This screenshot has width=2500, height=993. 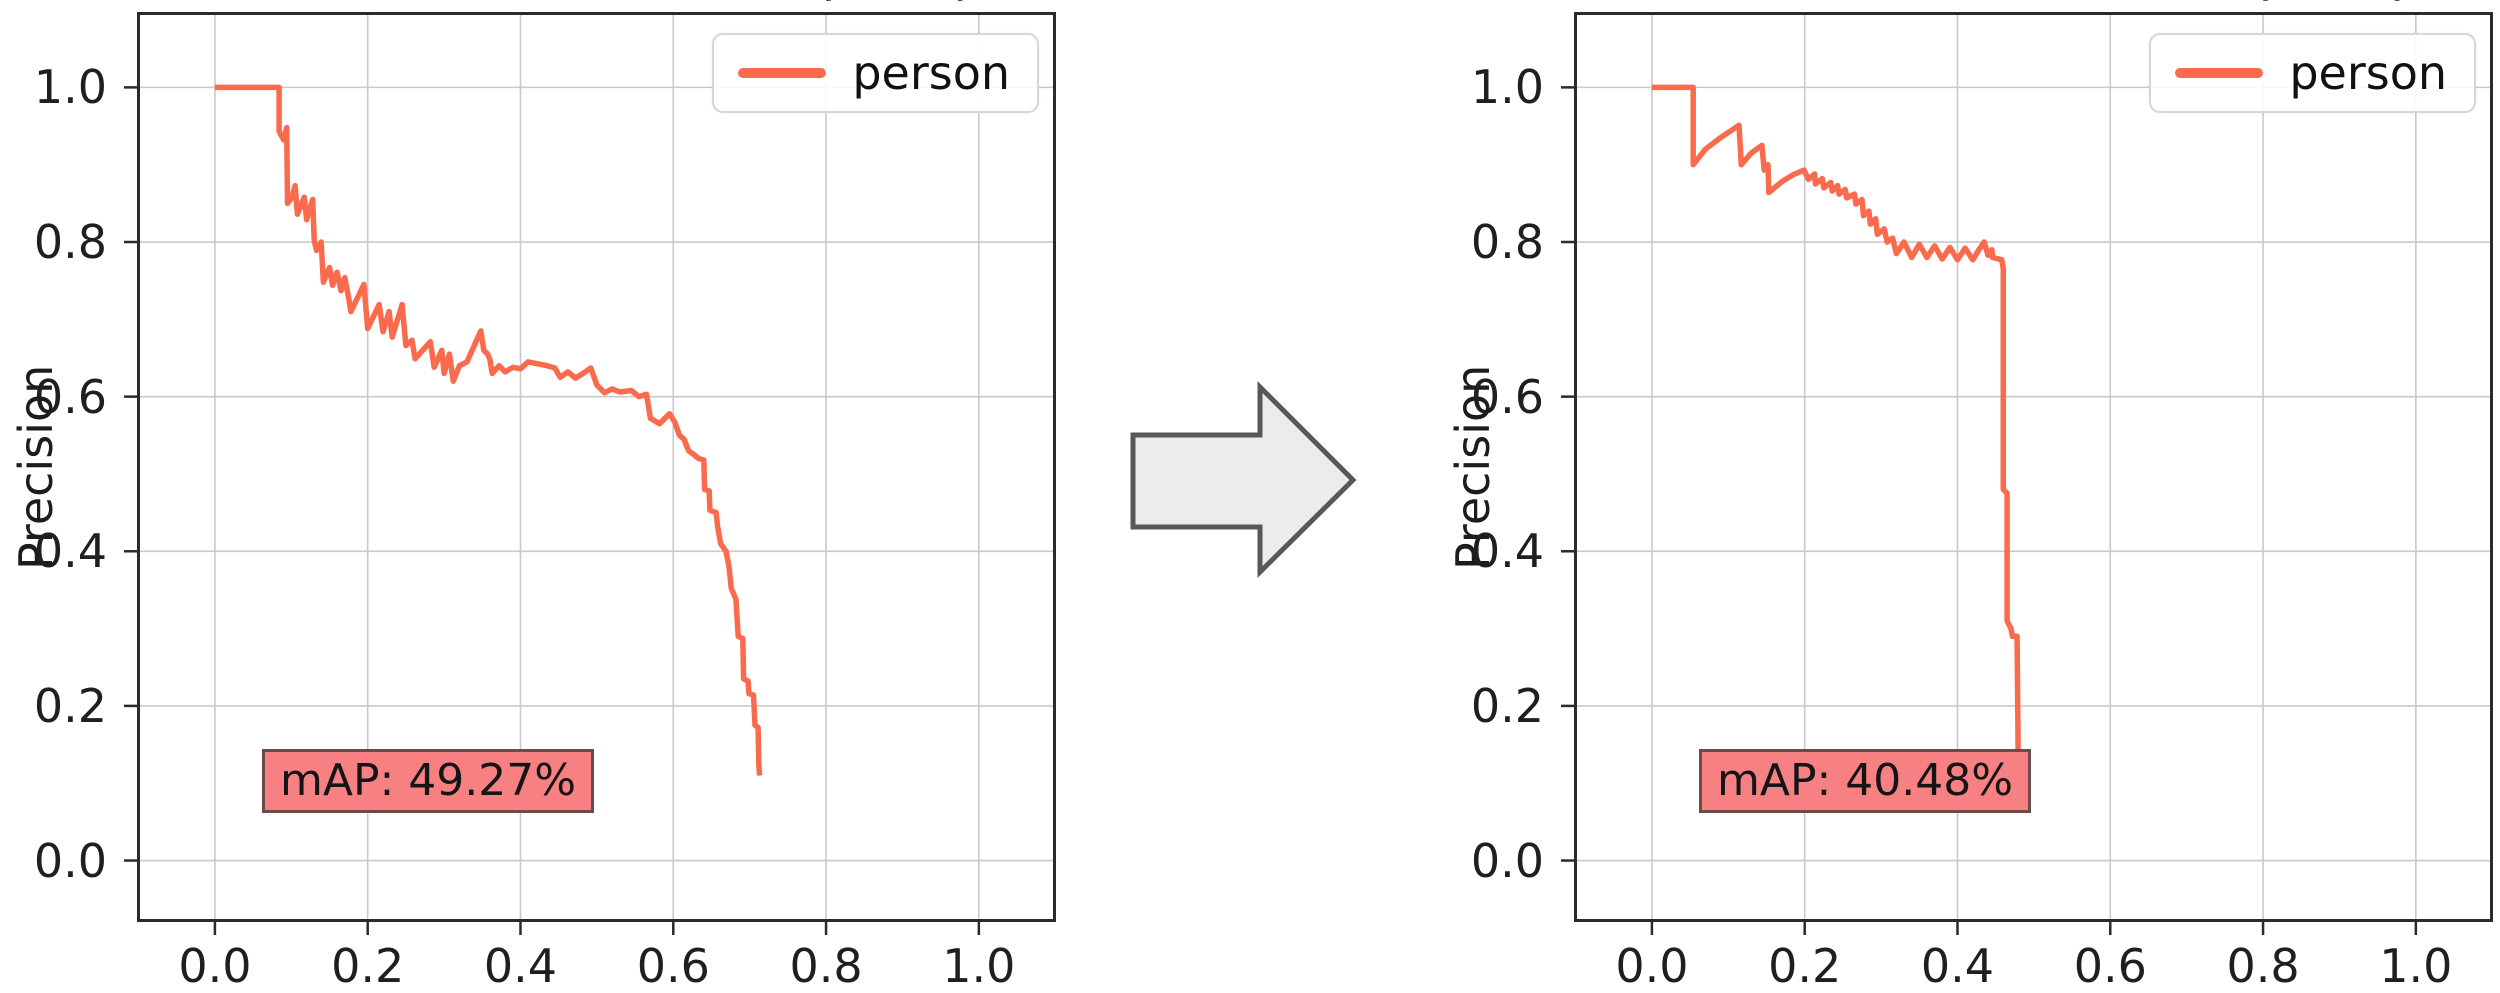 I want to click on right-arrow-shape, so click(x=1243, y=479).